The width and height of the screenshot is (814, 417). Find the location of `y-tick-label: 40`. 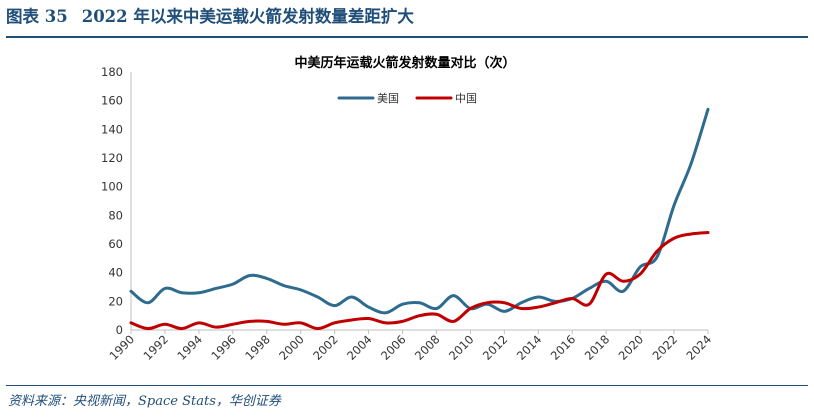

y-tick-label: 40 is located at coordinates (115, 273).